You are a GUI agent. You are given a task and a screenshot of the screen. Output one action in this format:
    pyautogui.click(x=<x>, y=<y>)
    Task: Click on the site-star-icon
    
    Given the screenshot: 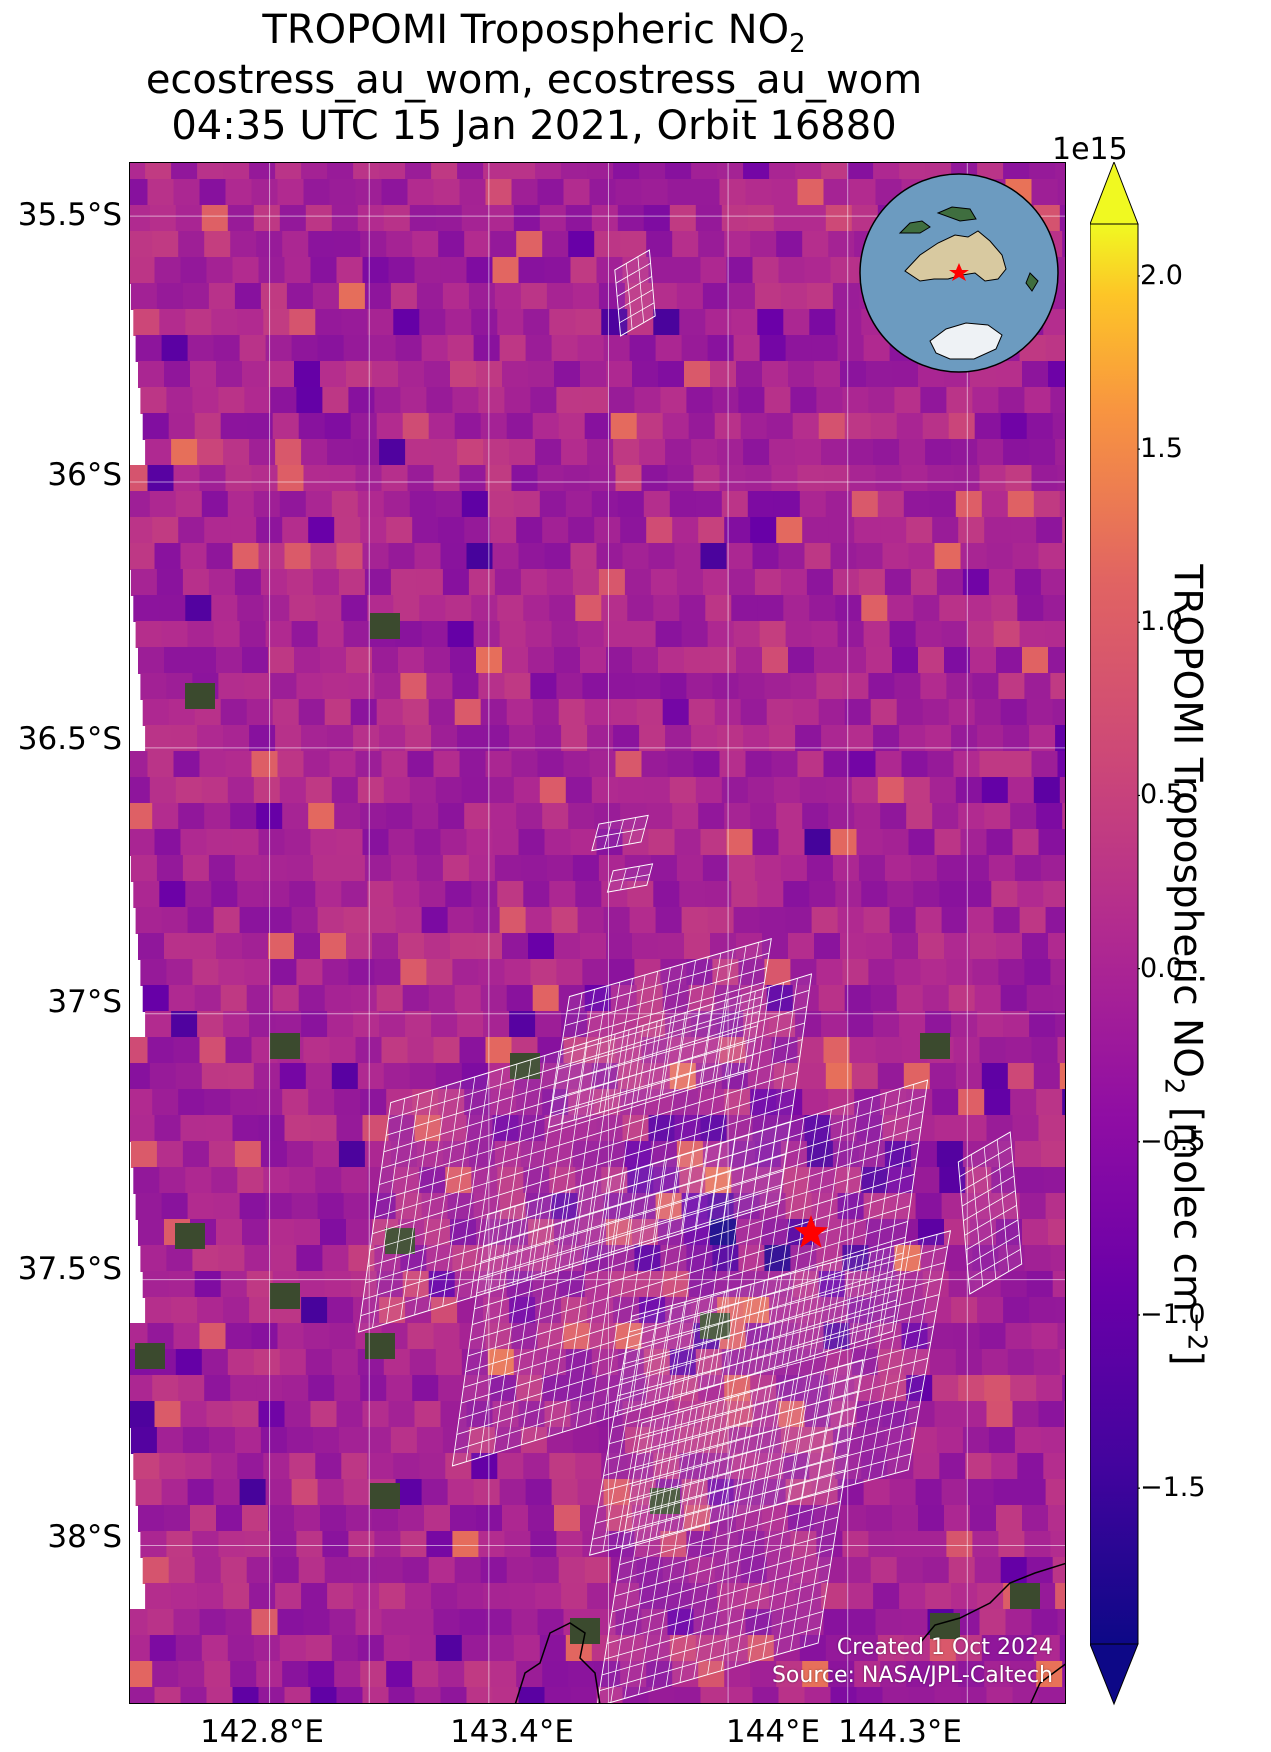 What is the action you would take?
    pyautogui.click(x=811, y=1231)
    